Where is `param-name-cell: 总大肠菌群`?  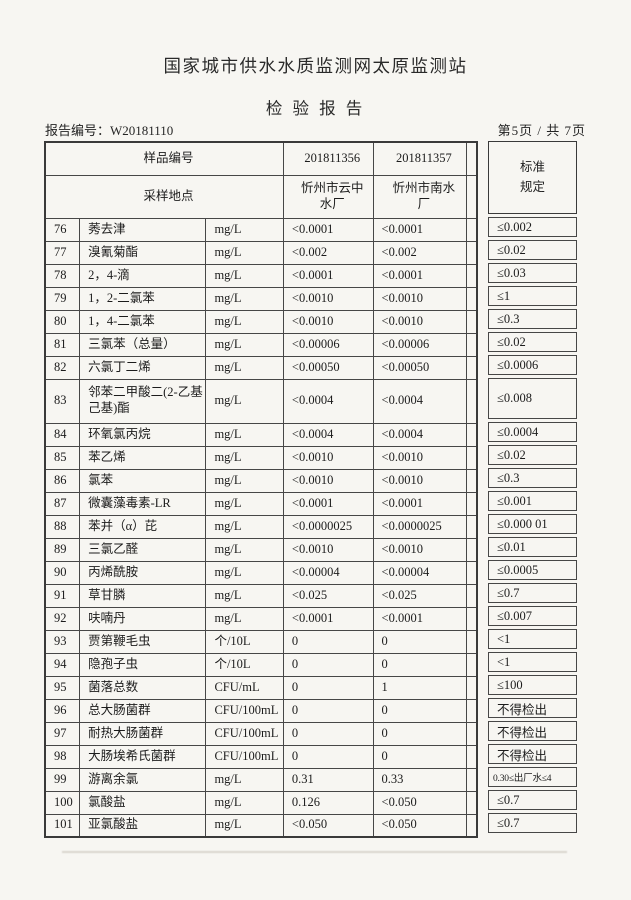 param-name-cell: 总大肠菌群 is located at coordinates (143, 710).